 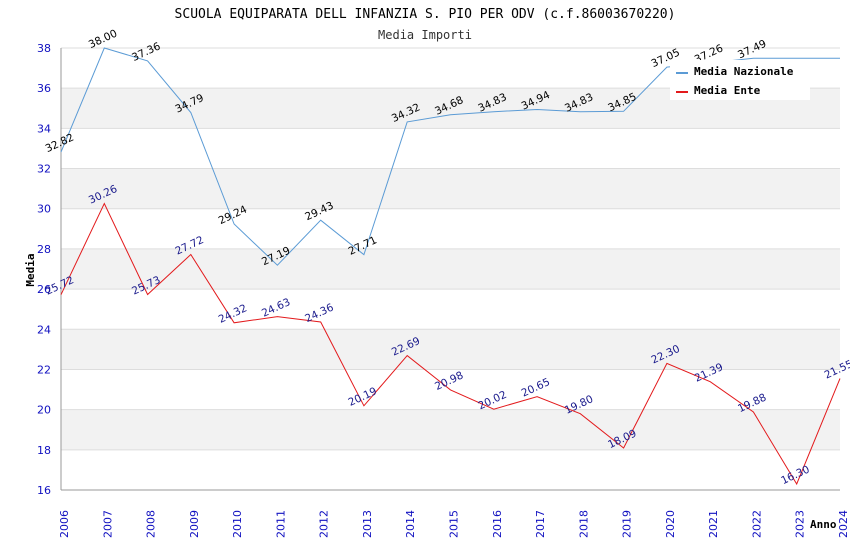 I want to click on y-tick-label: 16, so click(x=44, y=490).